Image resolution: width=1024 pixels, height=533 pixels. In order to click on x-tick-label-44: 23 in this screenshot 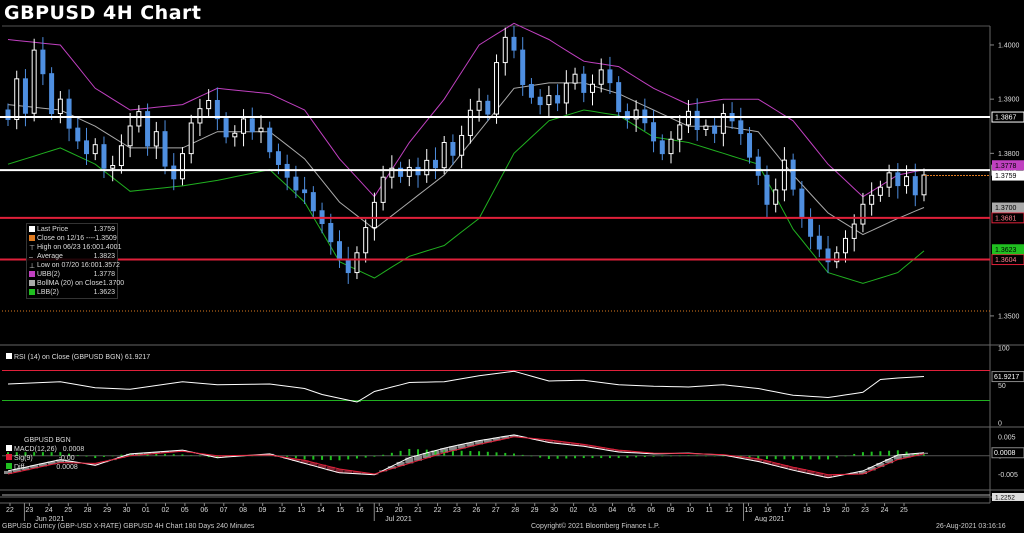, I will do `click(865, 510)`.